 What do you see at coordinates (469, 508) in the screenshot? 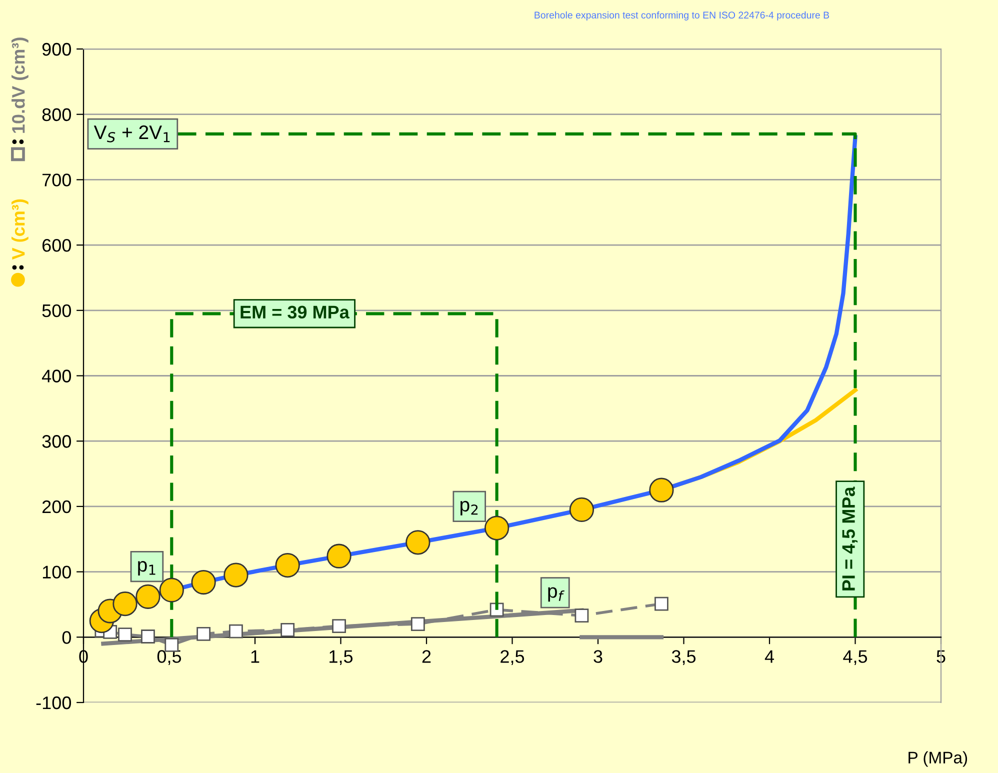
I see `annotation: p$_{2}$` at bounding box center [469, 508].